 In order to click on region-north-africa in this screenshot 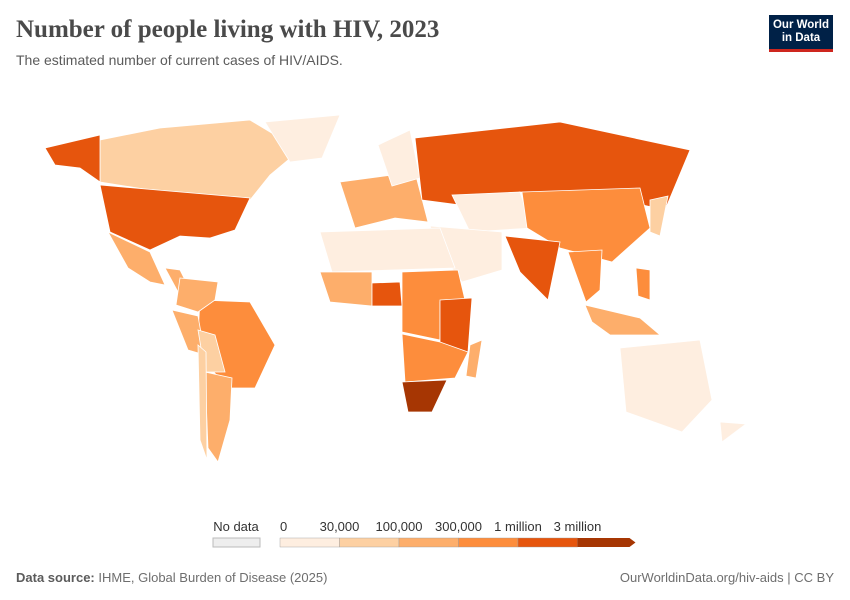, I will do `click(387, 250)`.